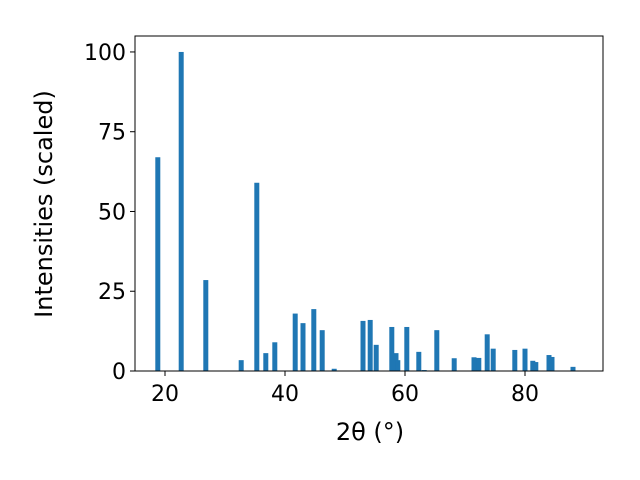 The width and height of the screenshot is (640, 480). Describe the element at coordinates (285, 394) in the screenshot. I see `x-tick-label: 40` at that location.